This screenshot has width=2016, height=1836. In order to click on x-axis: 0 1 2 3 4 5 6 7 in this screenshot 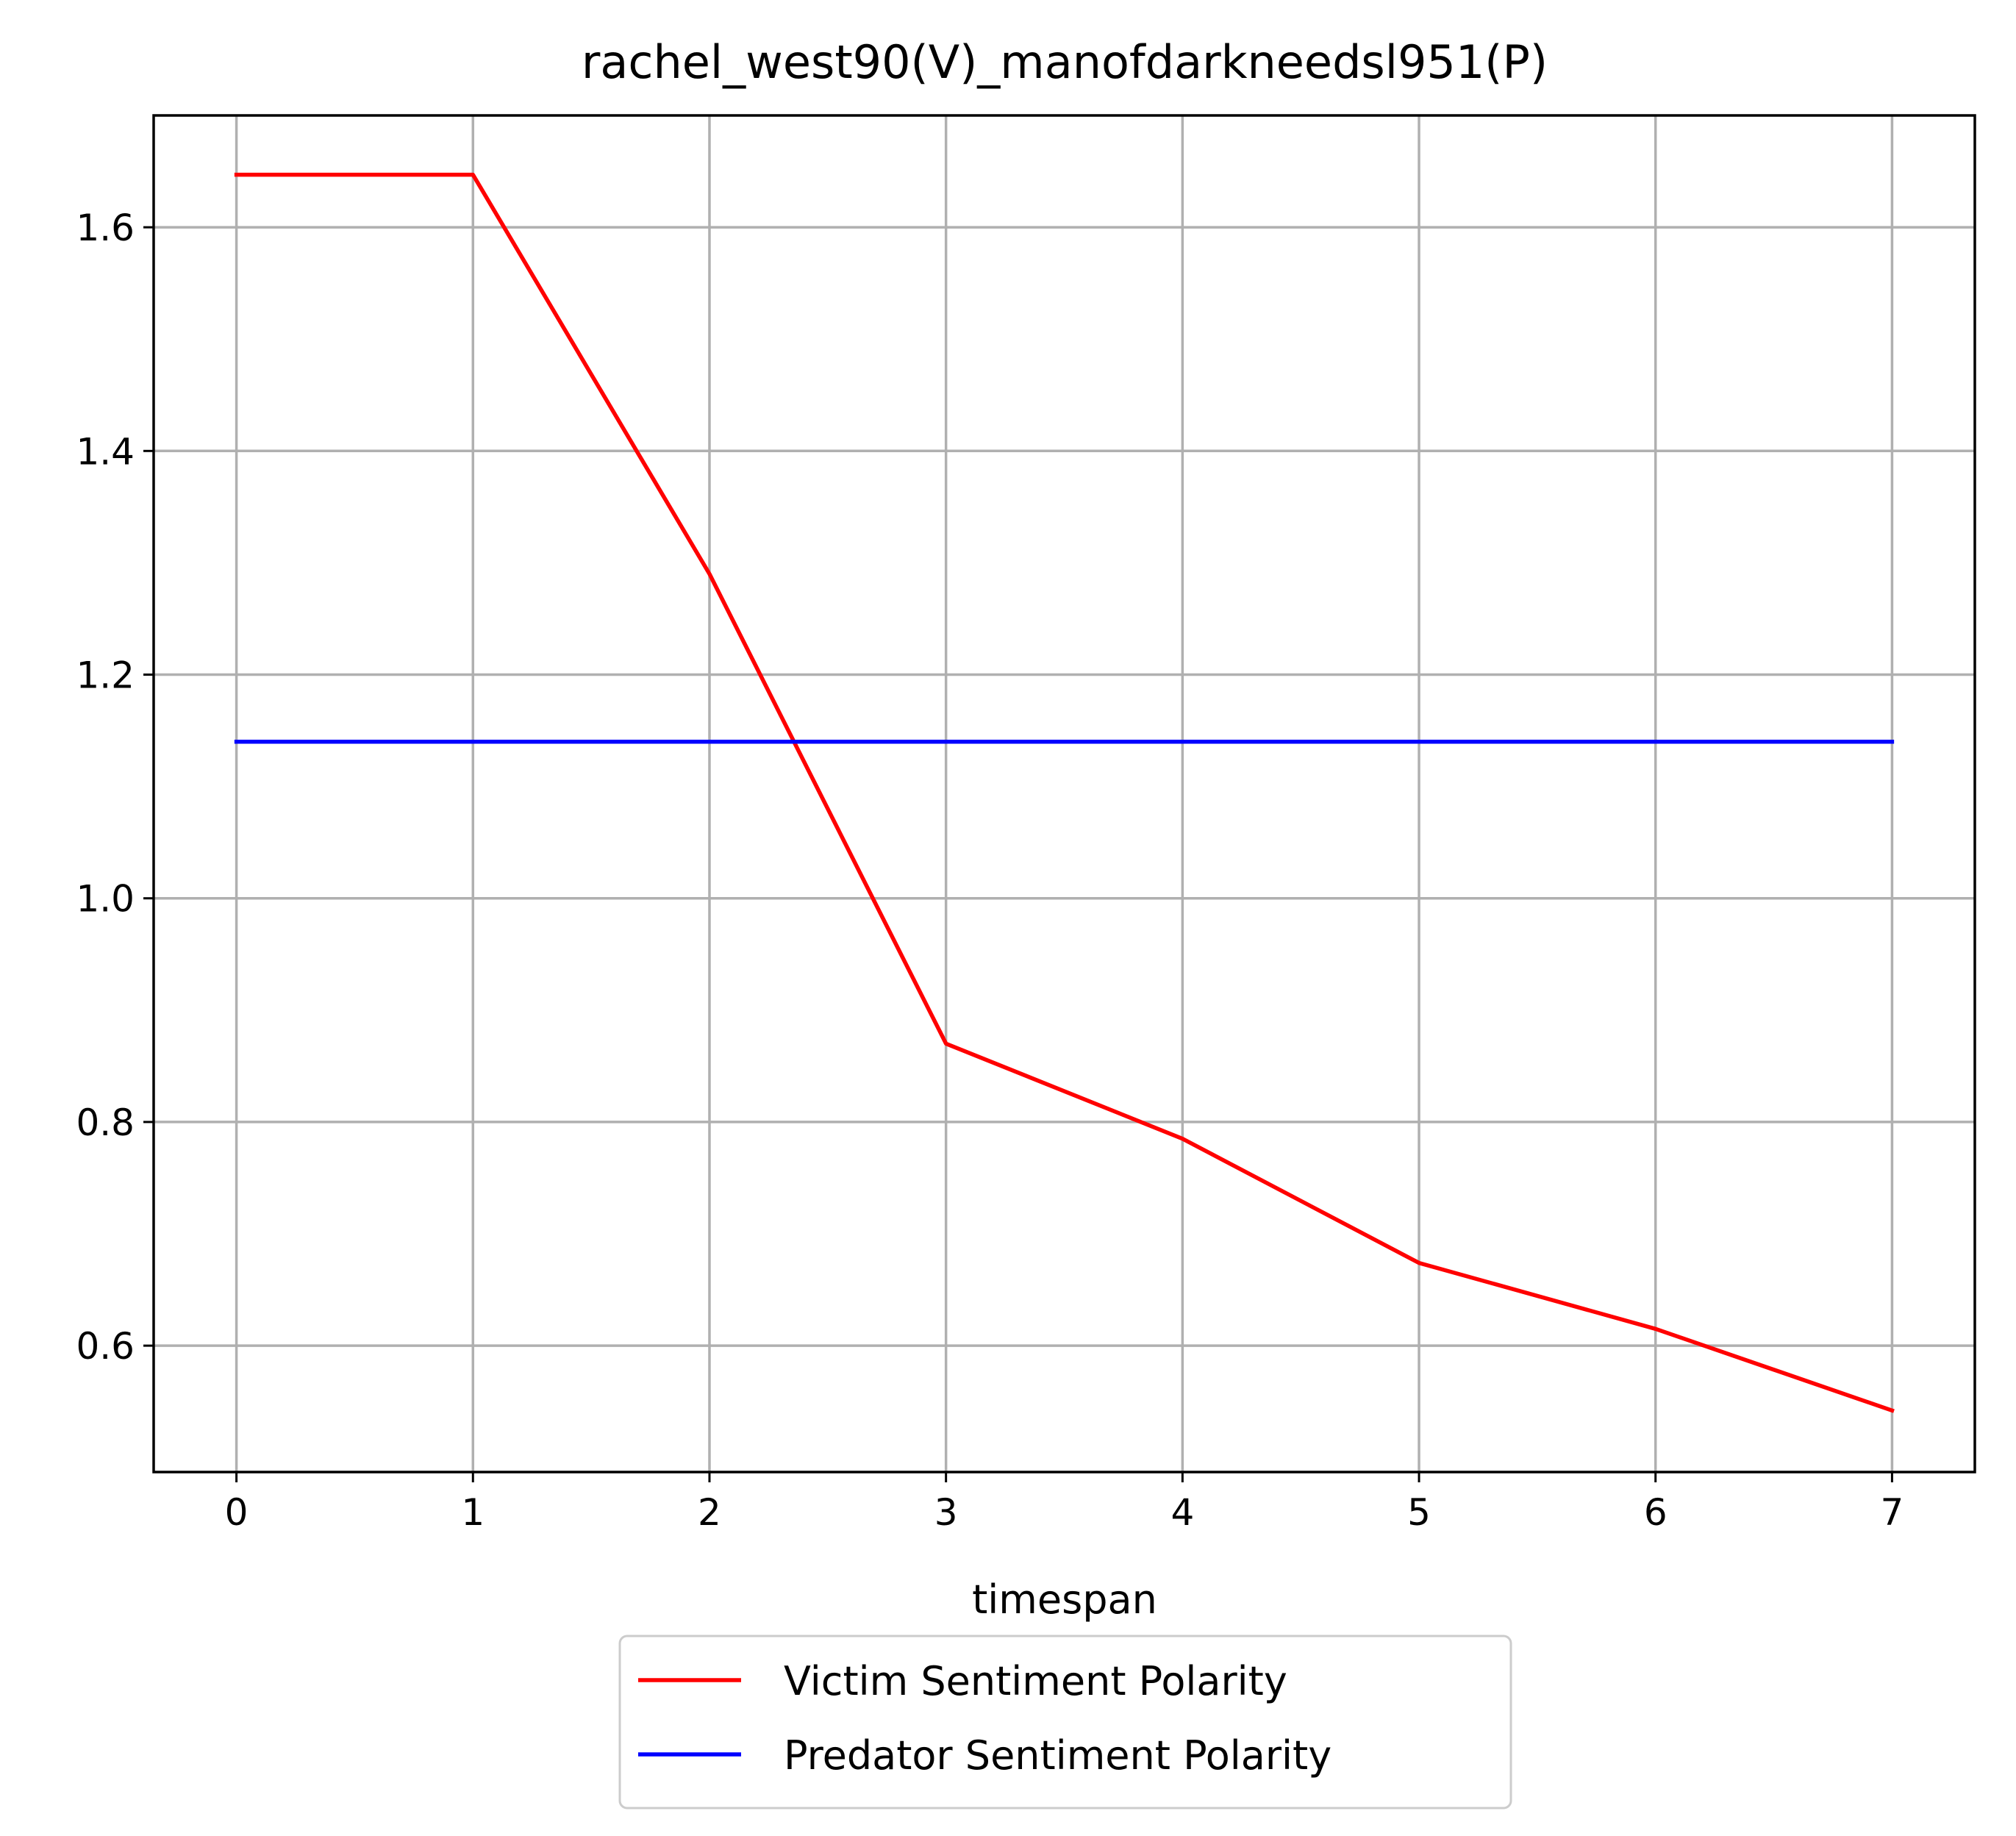, I will do `click(1064, 1503)`.